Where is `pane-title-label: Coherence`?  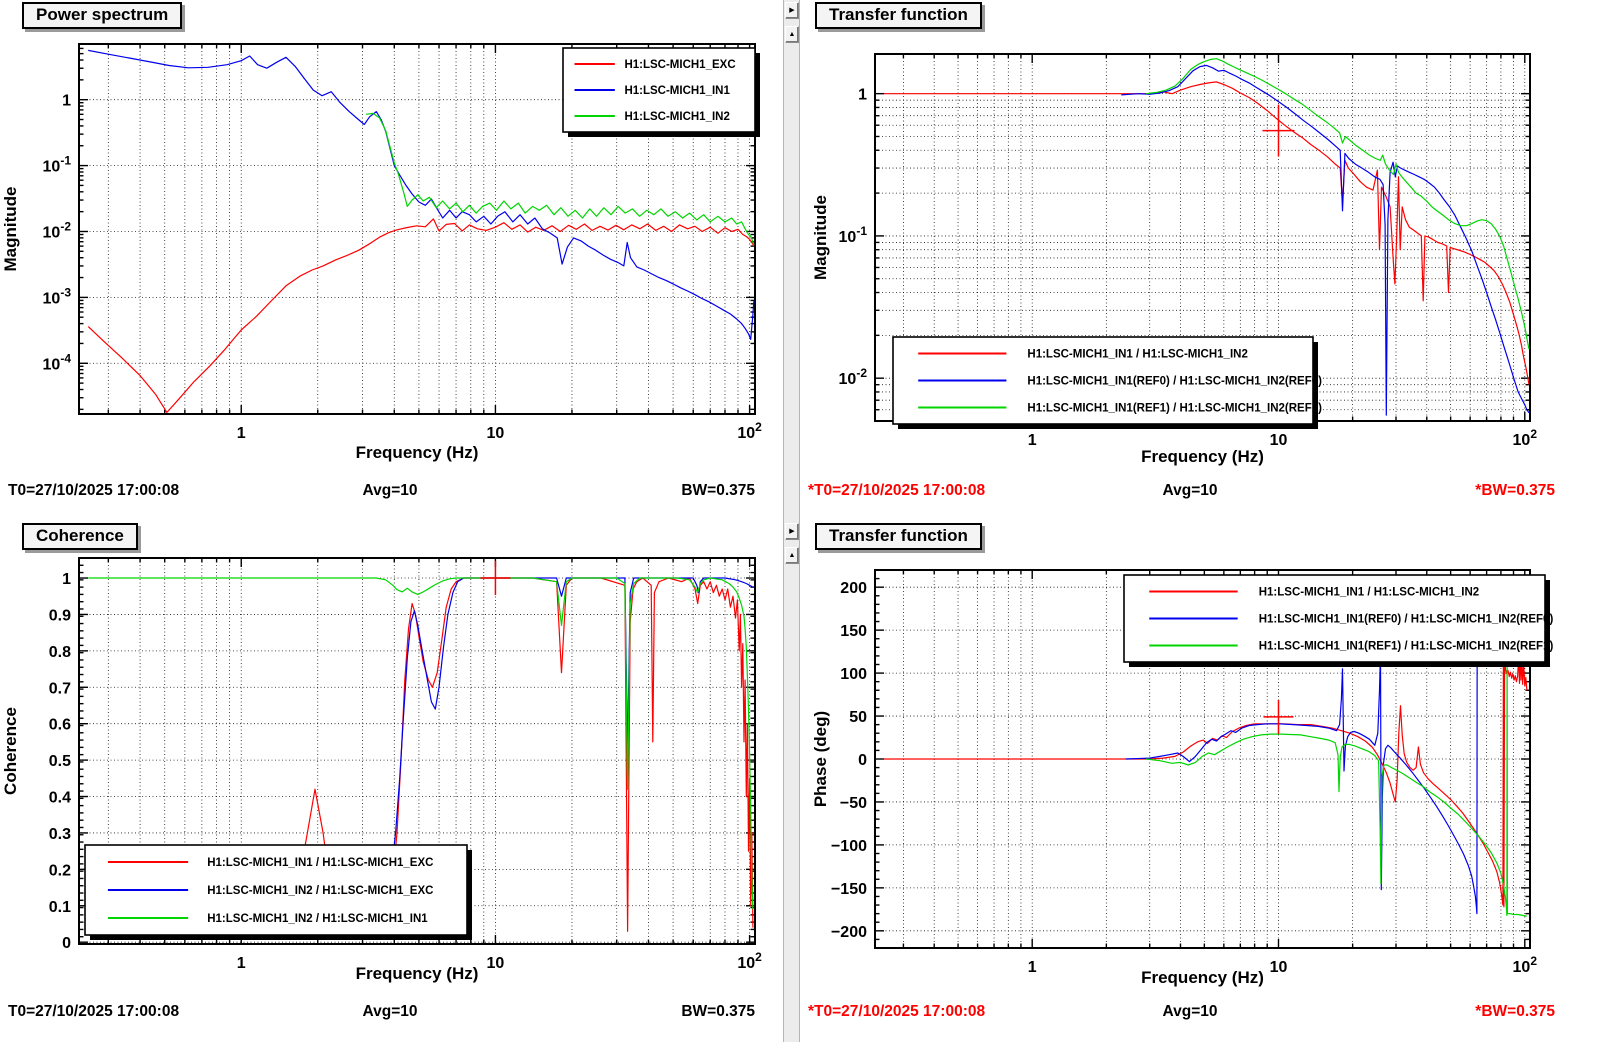
pane-title-label: Coherence is located at coordinates (80, 535).